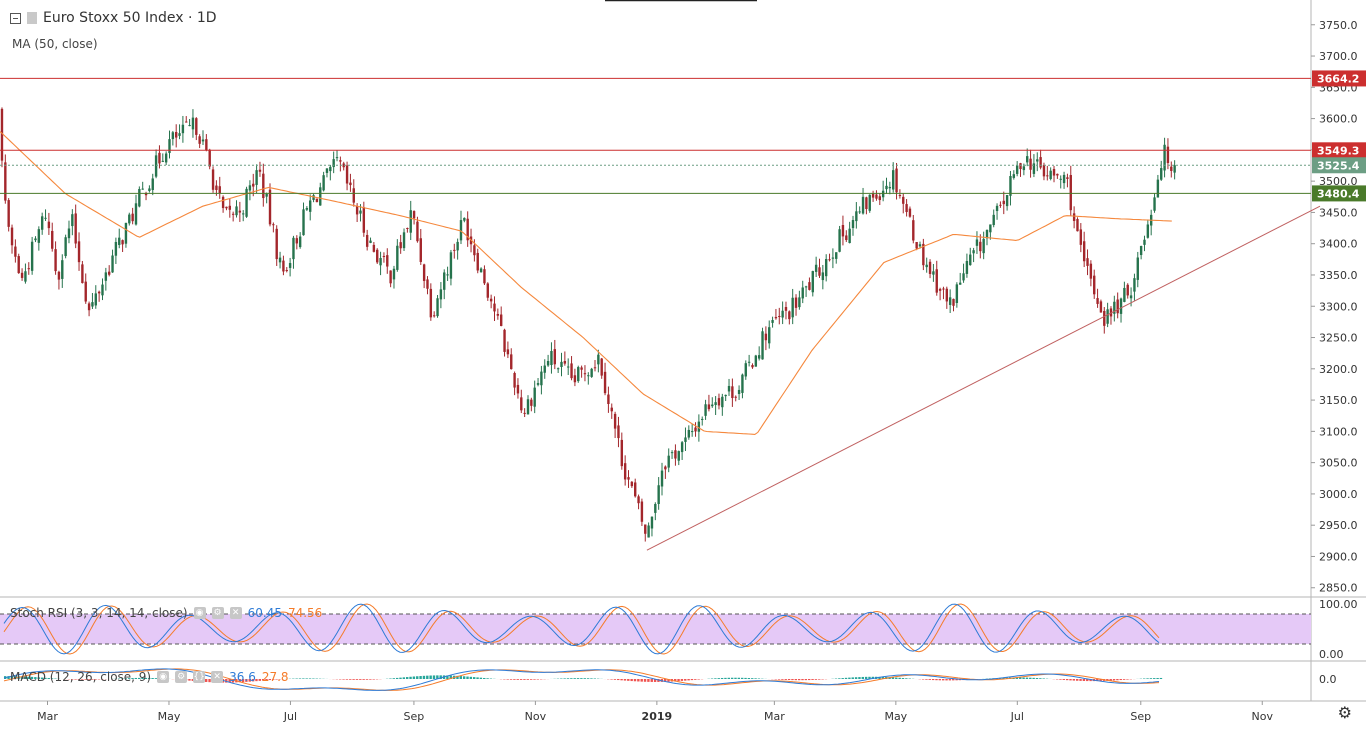 Image resolution: width=1366 pixels, height=730 pixels. Describe the element at coordinates (199, 677) in the screenshot. I see `source-code-icon: {}` at that location.